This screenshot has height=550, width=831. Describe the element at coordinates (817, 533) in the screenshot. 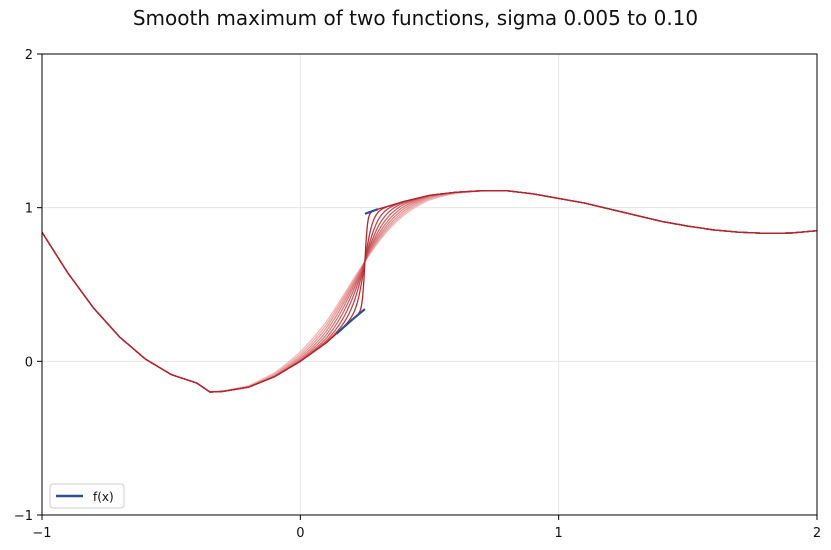

I see `x-tick-label: 2` at that location.